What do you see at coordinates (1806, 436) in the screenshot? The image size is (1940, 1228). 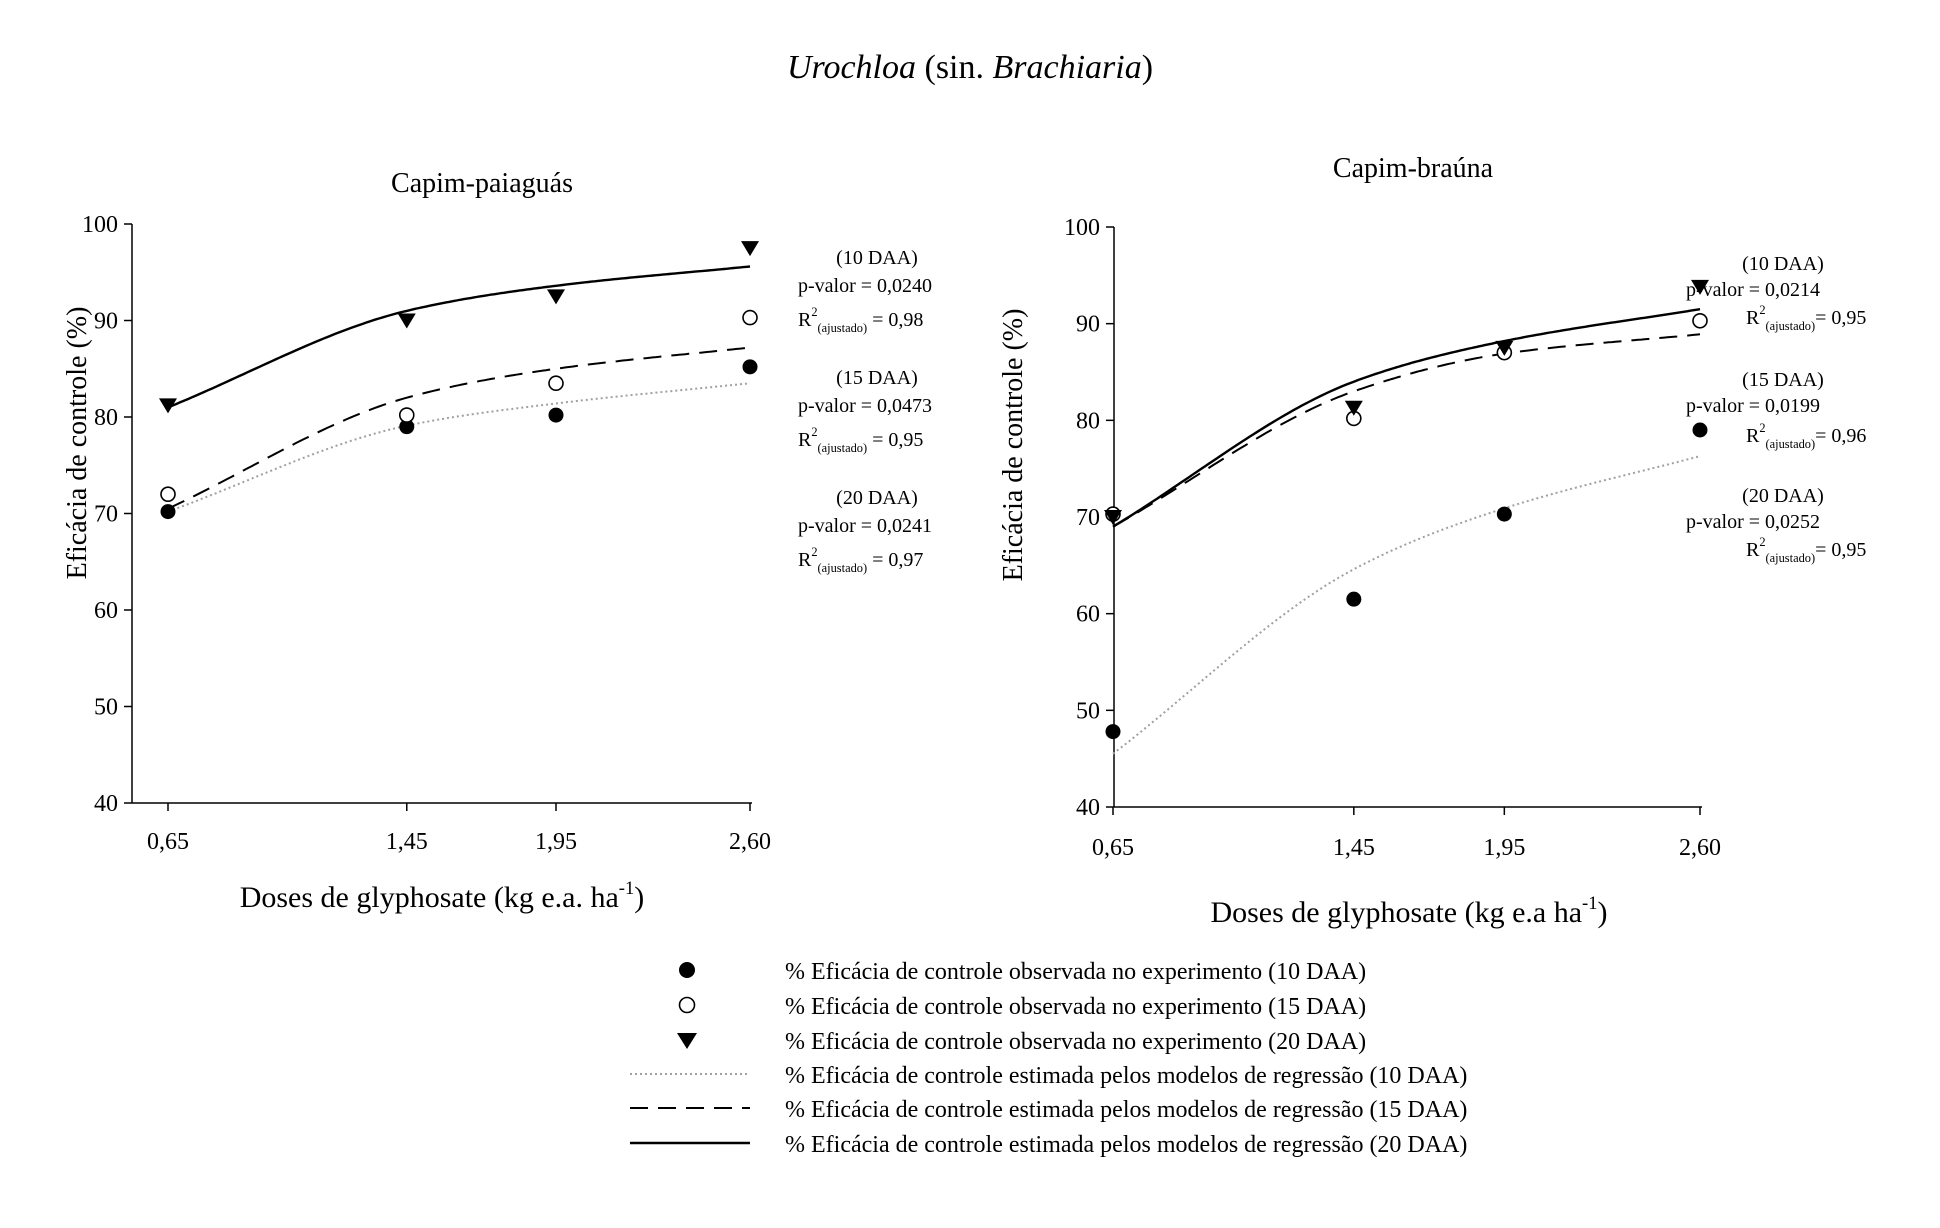 I see `annotation-r2: R2(ajustado)= 0,96` at bounding box center [1806, 436].